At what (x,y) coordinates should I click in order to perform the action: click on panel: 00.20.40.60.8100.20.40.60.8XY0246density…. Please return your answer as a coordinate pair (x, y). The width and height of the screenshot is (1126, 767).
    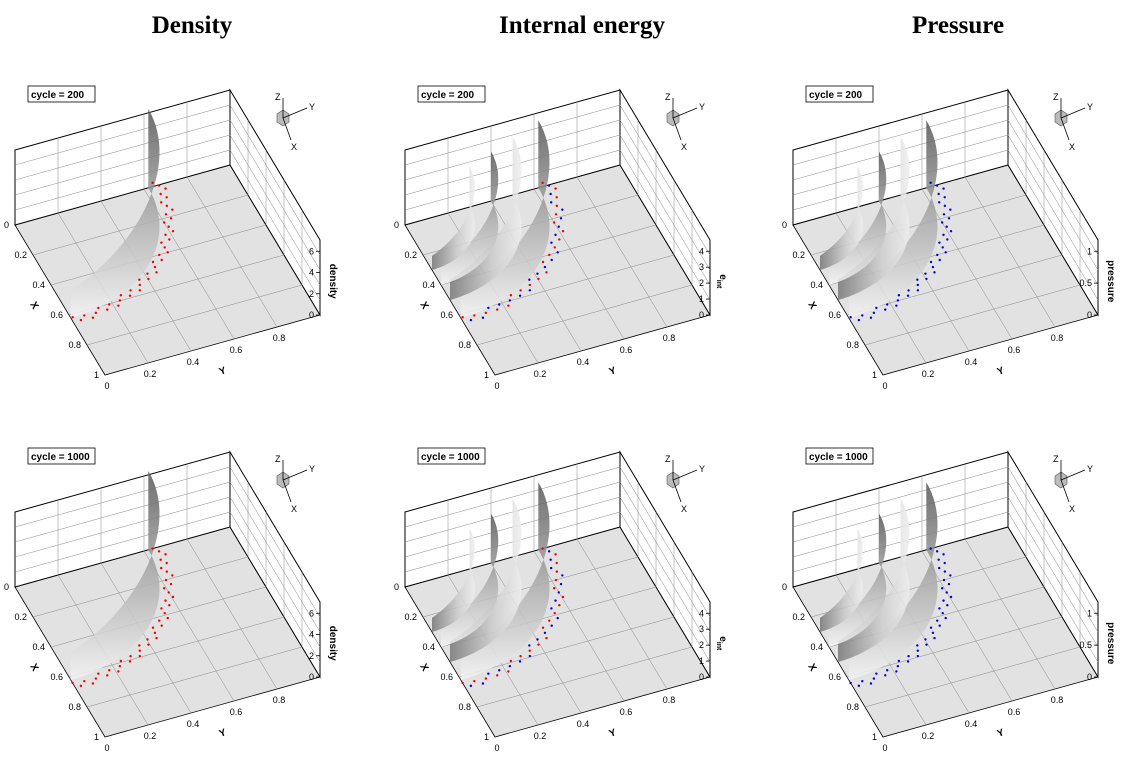
    Looking at the image, I should click on (171, 238).